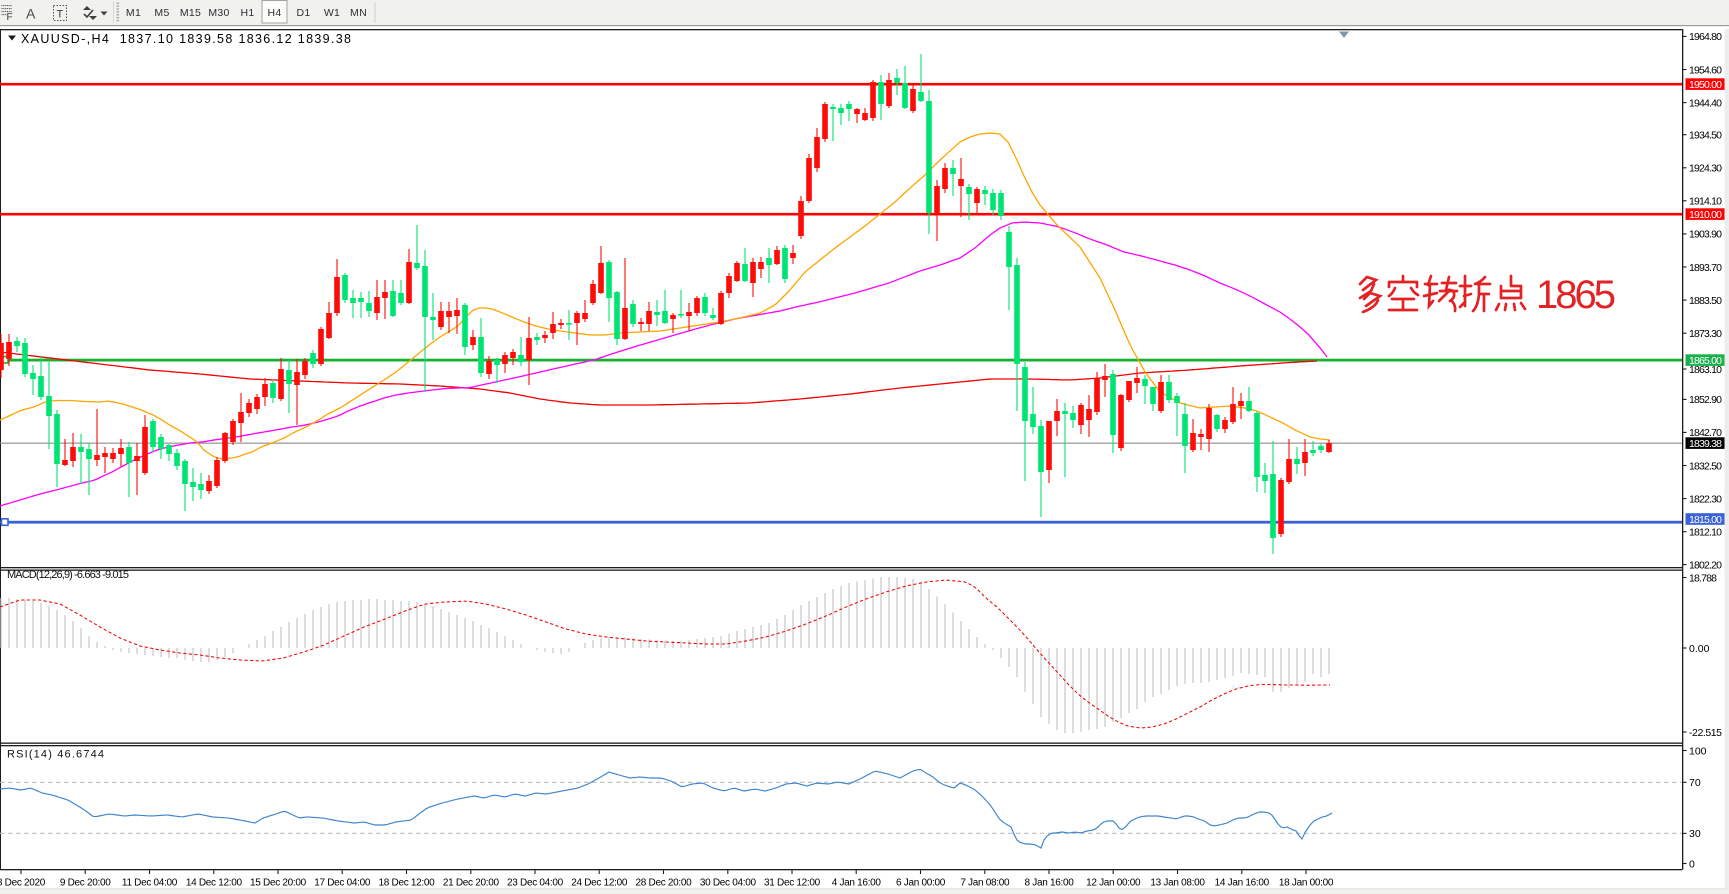 The height and width of the screenshot is (894, 1729). Describe the element at coordinates (1705, 37) in the screenshot. I see `svg-text: 1964.80` at that location.